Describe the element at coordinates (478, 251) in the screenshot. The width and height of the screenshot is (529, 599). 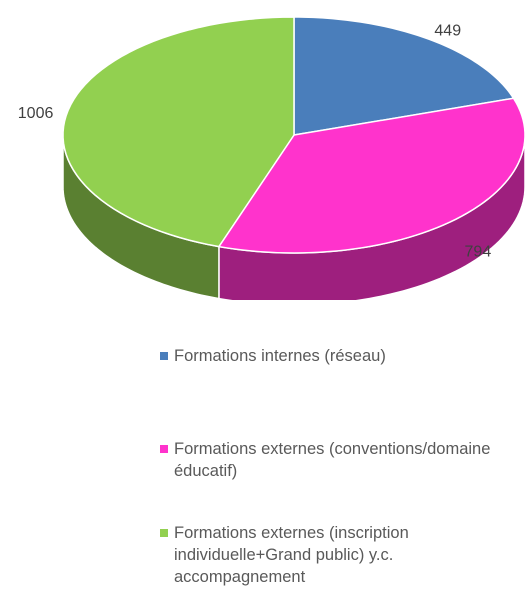
I see `data-label: 794` at that location.